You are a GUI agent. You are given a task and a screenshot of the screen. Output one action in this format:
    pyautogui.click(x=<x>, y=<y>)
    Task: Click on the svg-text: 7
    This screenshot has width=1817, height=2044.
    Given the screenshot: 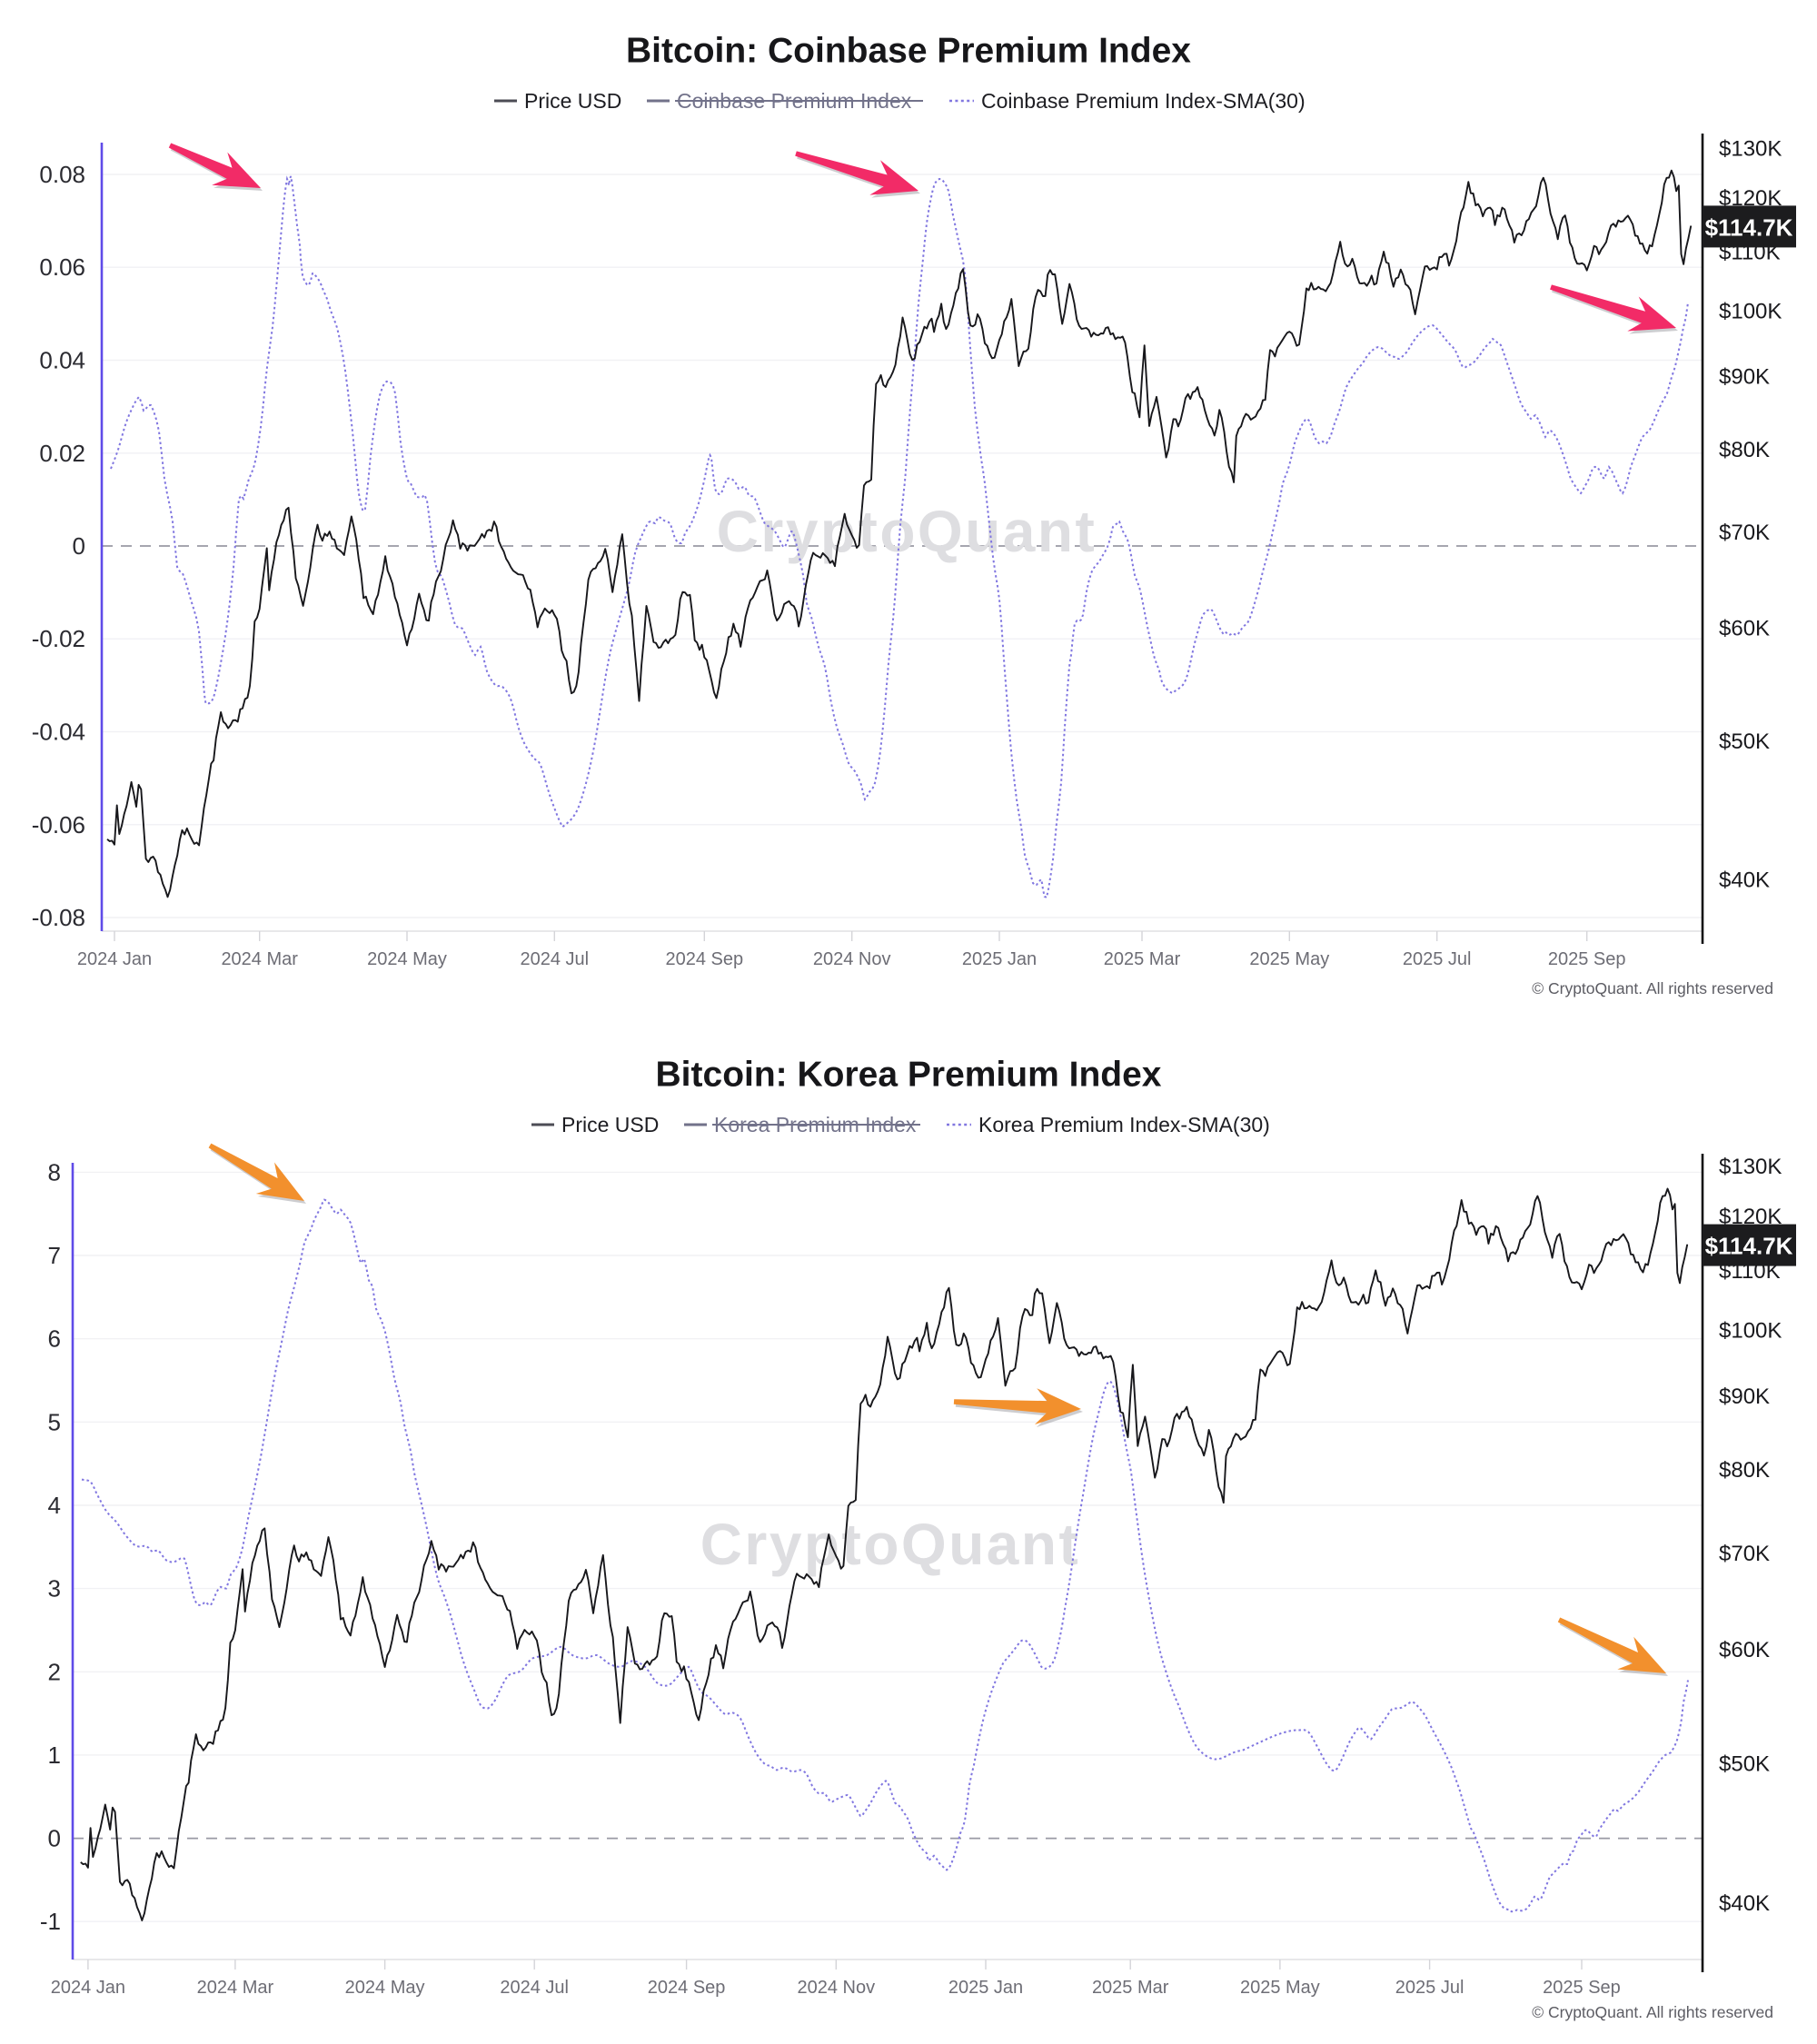 What is the action you would take?
    pyautogui.click(x=54, y=1255)
    